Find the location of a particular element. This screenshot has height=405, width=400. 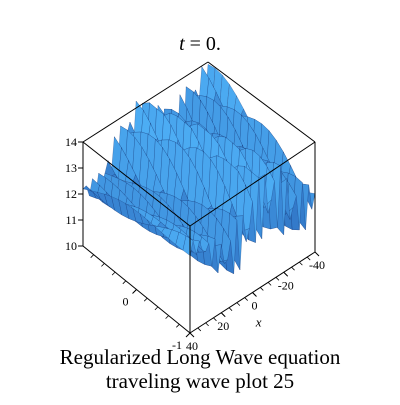

y-tick: -1 is located at coordinates (181, 342).